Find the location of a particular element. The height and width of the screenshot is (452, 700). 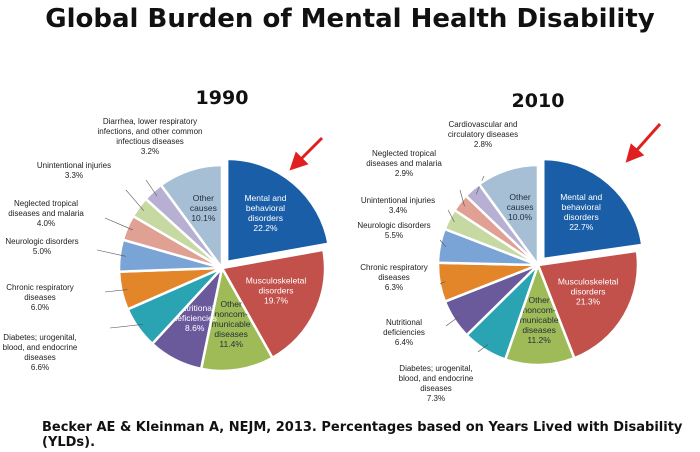

slice-label-chronic_respiratory: Chronic respiratory diseases 6.3% is located at coordinates (394, 277).